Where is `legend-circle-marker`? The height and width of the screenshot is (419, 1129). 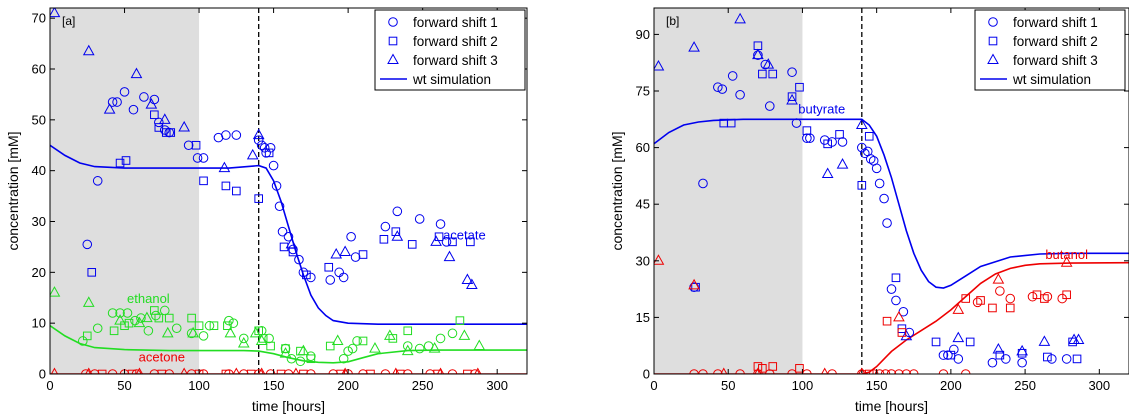 legend-circle-marker is located at coordinates (393, 22).